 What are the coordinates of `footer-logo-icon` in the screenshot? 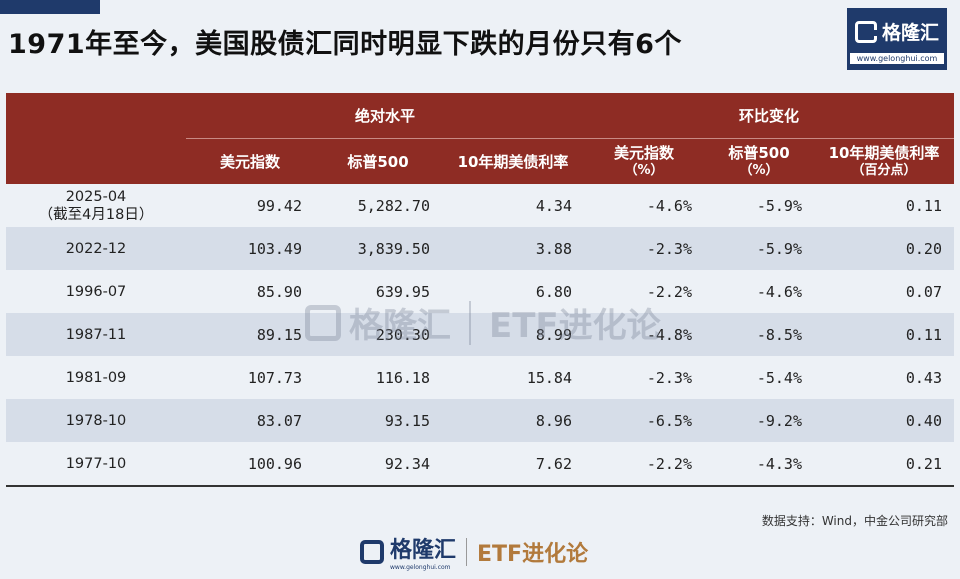 It's located at (372, 551).